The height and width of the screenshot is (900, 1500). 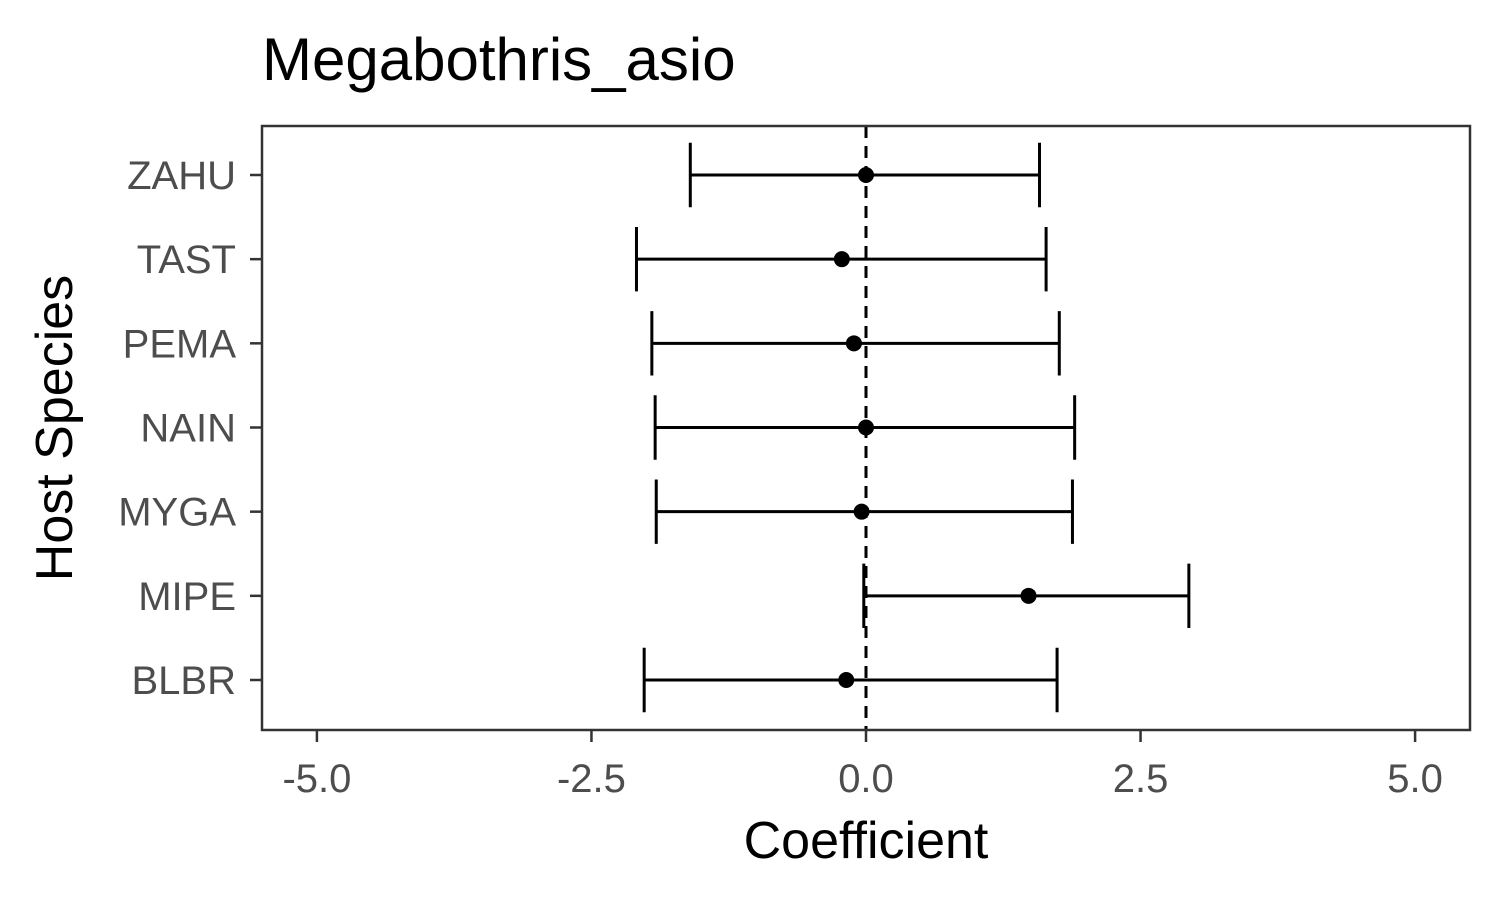 I want to click on y-axis-label: Host Species, so click(x=55, y=428).